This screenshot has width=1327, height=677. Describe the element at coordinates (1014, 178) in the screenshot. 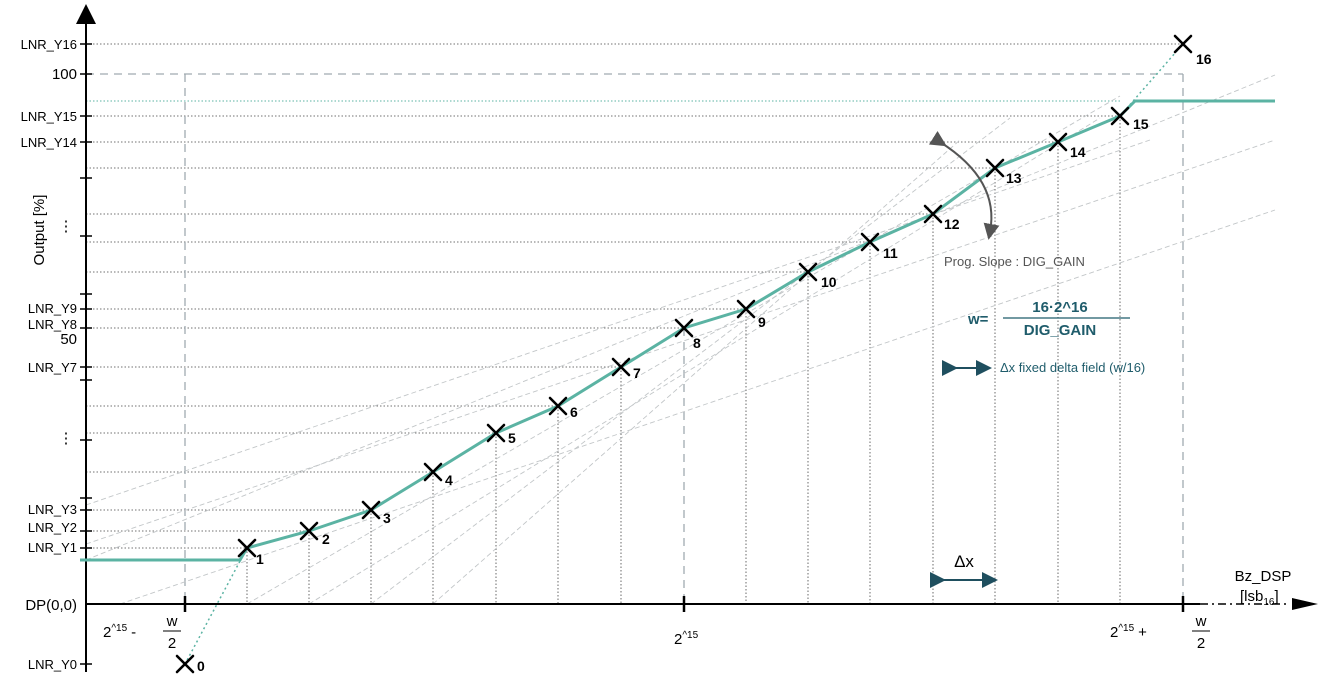

I see `point-label-13: 13` at that location.